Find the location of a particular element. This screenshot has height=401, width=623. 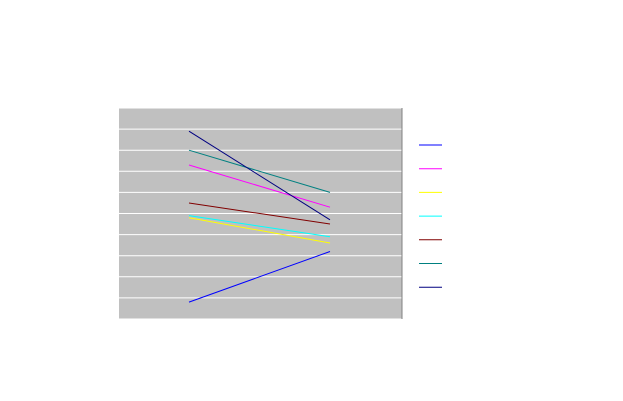

legend is located at coordinates (430, 216).